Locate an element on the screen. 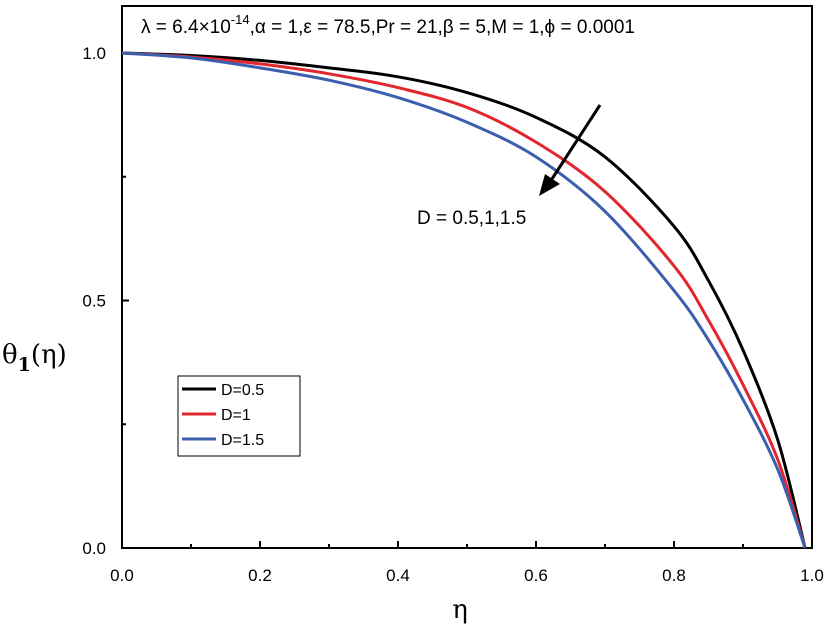 This screenshot has width=827, height=633. legend: D=0.5 D=1 D=1.5 is located at coordinates (239, 416).